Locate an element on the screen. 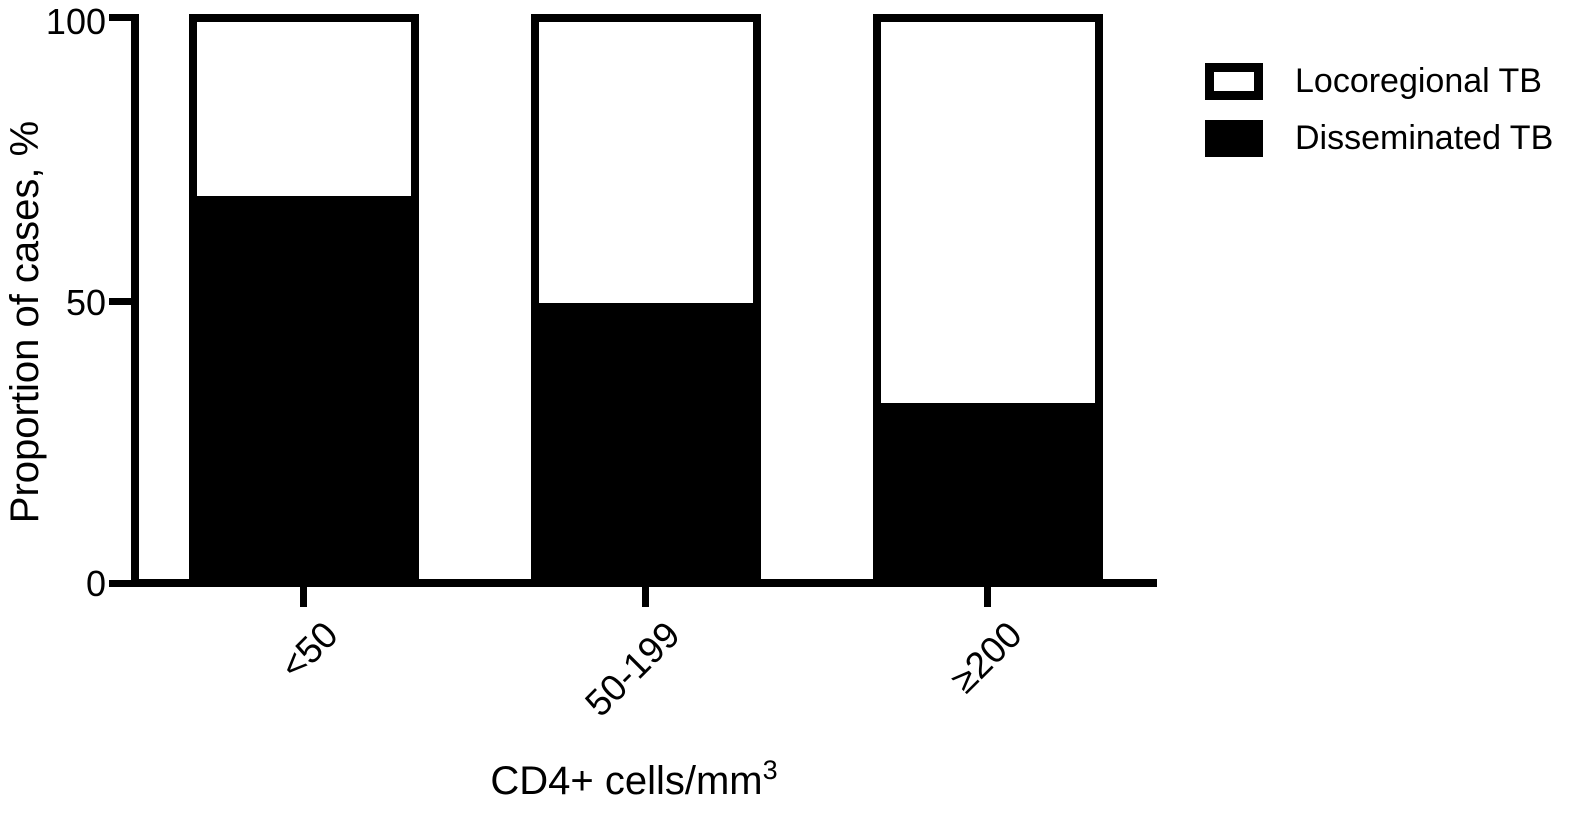  x-axis-title: CD4+ cells/mm3 is located at coordinates (634, 775).